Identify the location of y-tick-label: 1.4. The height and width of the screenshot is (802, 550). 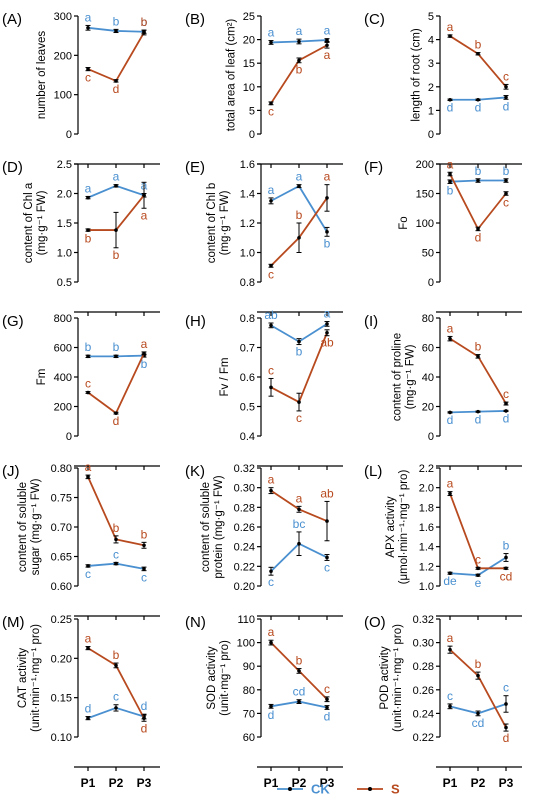
(426, 548).